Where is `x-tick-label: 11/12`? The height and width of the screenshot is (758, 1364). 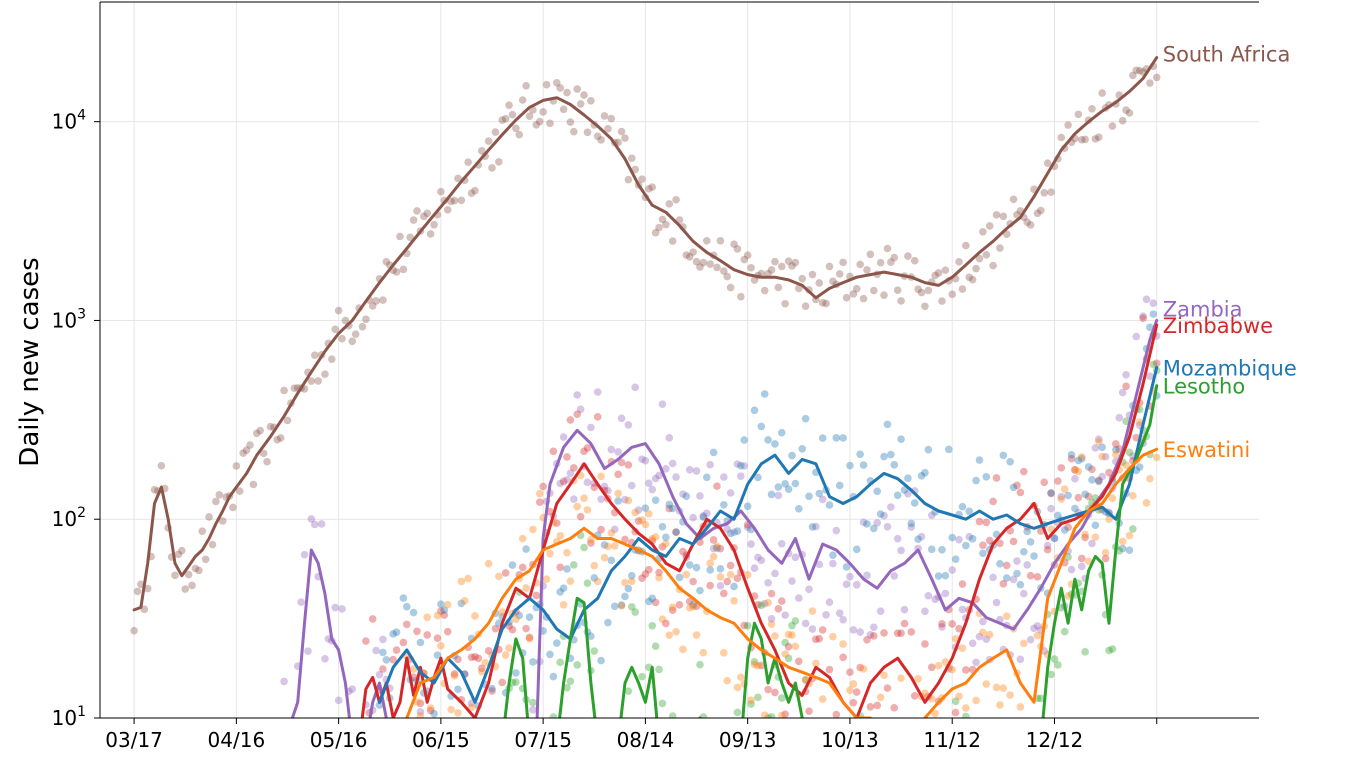
x-tick-label: 11/12 is located at coordinates (952, 740).